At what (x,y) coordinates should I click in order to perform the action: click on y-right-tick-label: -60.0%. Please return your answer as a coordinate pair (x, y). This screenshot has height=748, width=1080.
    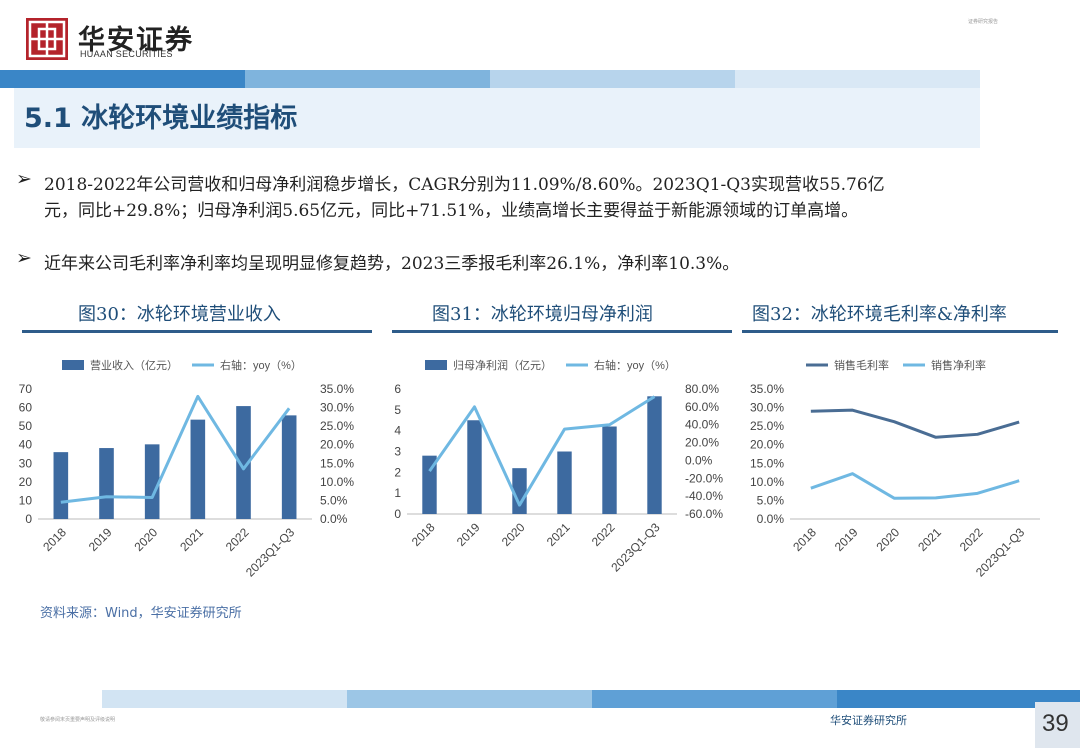
    Looking at the image, I should click on (704, 514).